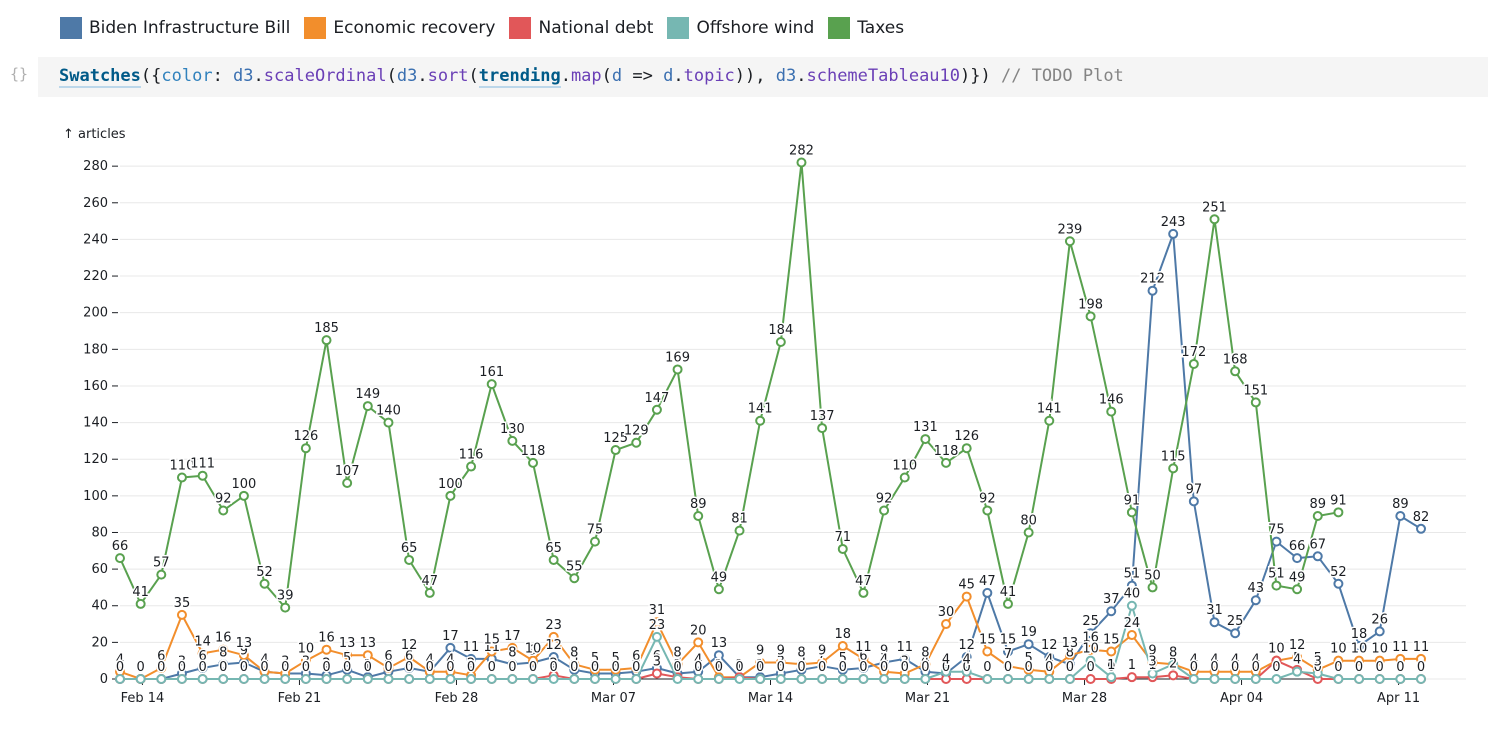 Image resolution: width=1488 pixels, height=741 pixels. What do you see at coordinates (143, 698) in the screenshot?
I see `x-tick-label: Feb 14` at bounding box center [143, 698].